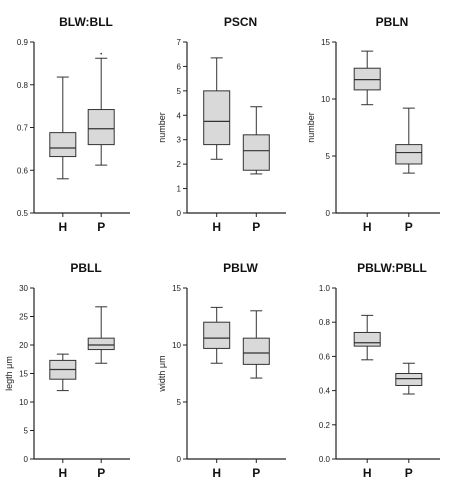  I want to click on chart-panel: PBLL 0 5 10 15 20 25 30 legth μm H P, so click(67, 370).